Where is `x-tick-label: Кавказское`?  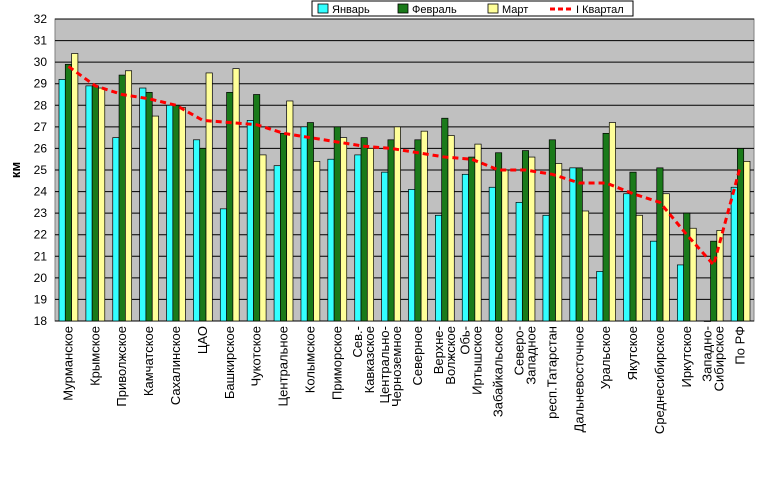 x-tick-label: Кавказское is located at coordinates (369, 359).